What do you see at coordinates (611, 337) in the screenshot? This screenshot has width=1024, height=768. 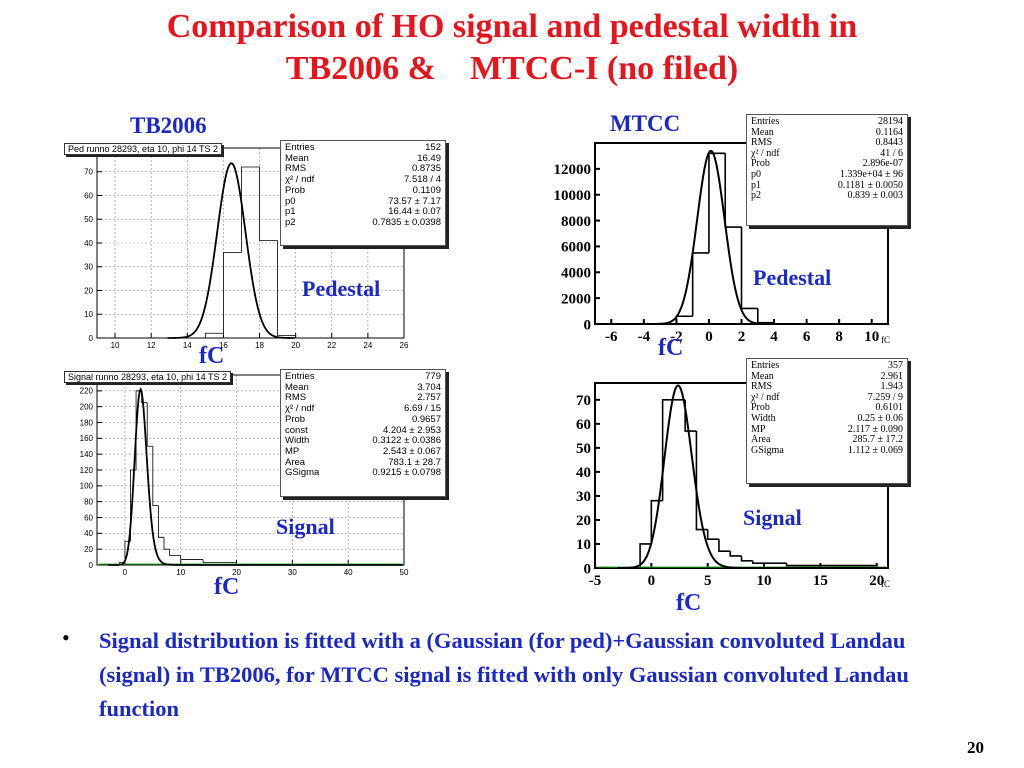 I see `x-tick-label: -6` at bounding box center [611, 337].